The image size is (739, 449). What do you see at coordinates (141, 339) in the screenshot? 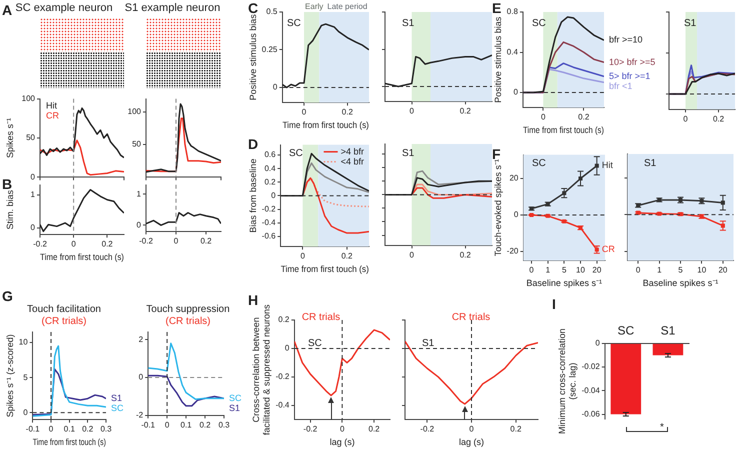
I see `y-tick-label: 2` at bounding box center [141, 339].